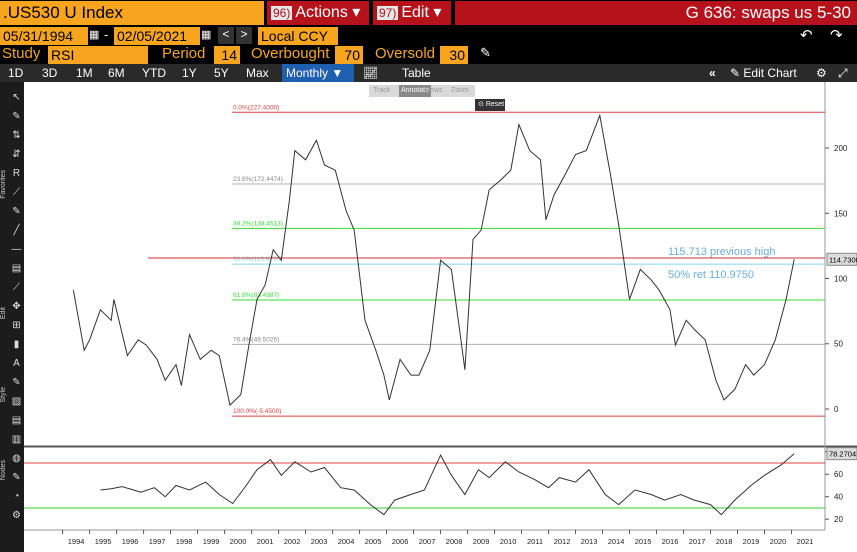  What do you see at coordinates (244, 35) in the screenshot?
I see `next-button: >` at bounding box center [244, 35].